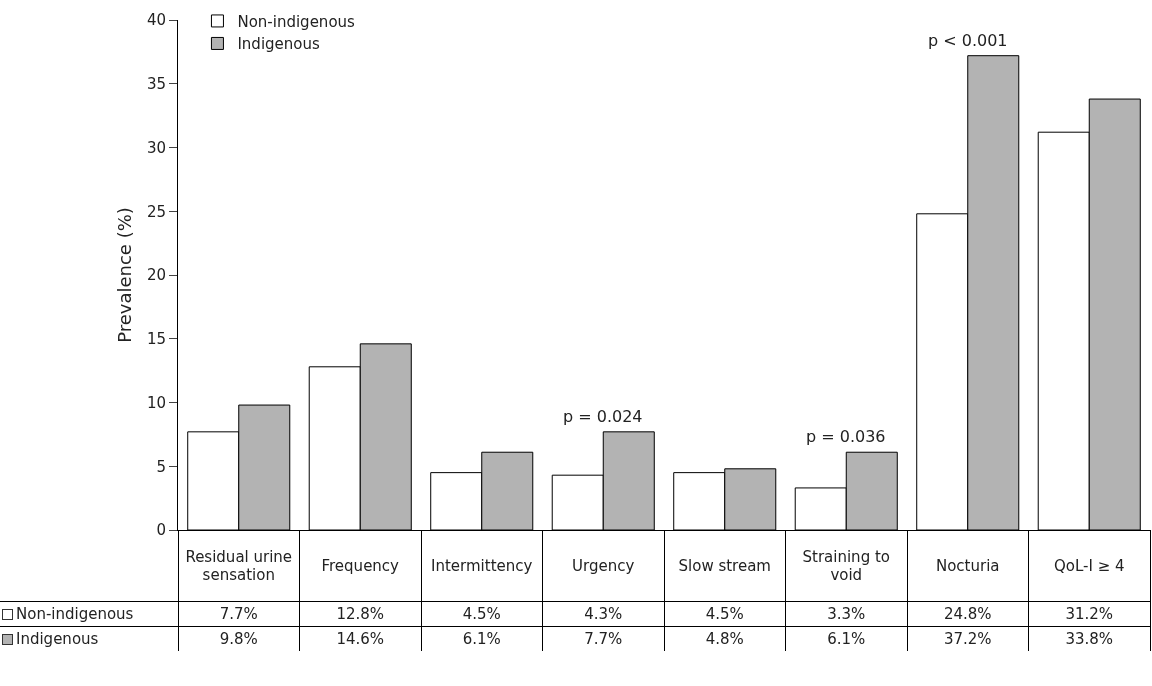 This screenshot has width=1152, height=686. Describe the element at coordinates (603, 416) in the screenshot. I see `annotation: p = 0.024` at that location.